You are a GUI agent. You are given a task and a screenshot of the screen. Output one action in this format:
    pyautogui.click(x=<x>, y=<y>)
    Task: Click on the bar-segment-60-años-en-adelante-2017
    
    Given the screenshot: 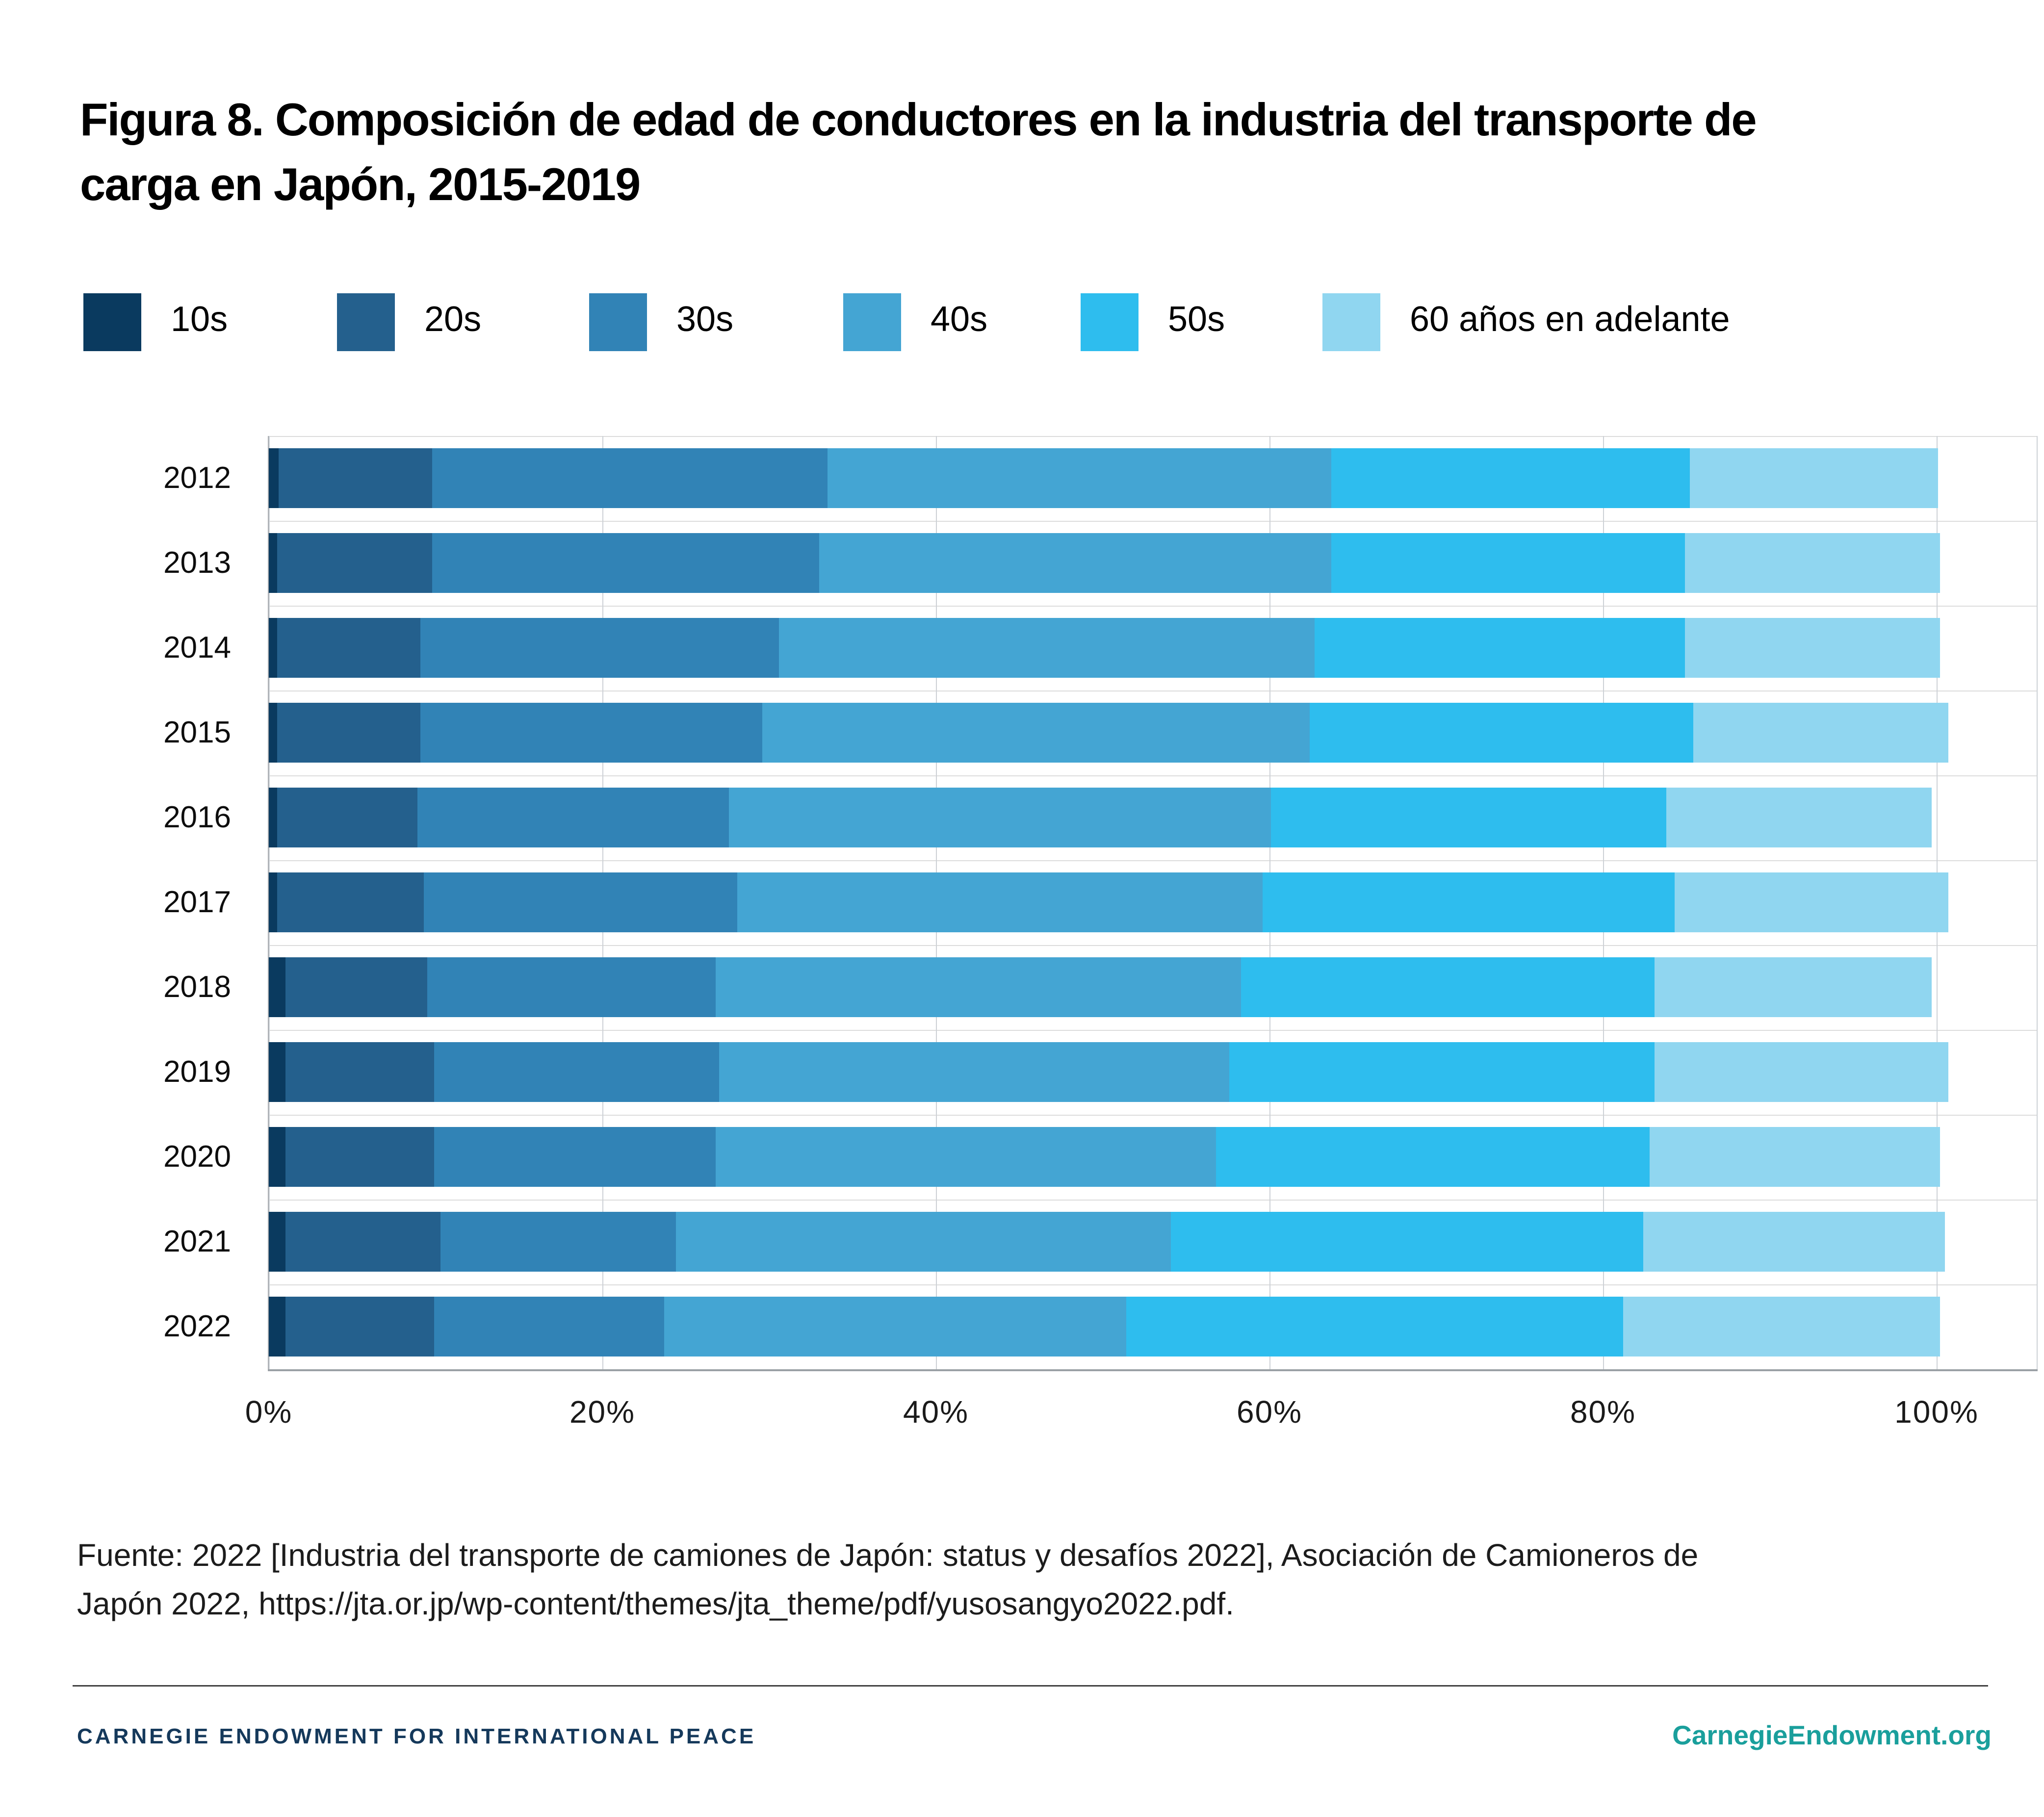 What is the action you would take?
    pyautogui.click(x=1811, y=902)
    